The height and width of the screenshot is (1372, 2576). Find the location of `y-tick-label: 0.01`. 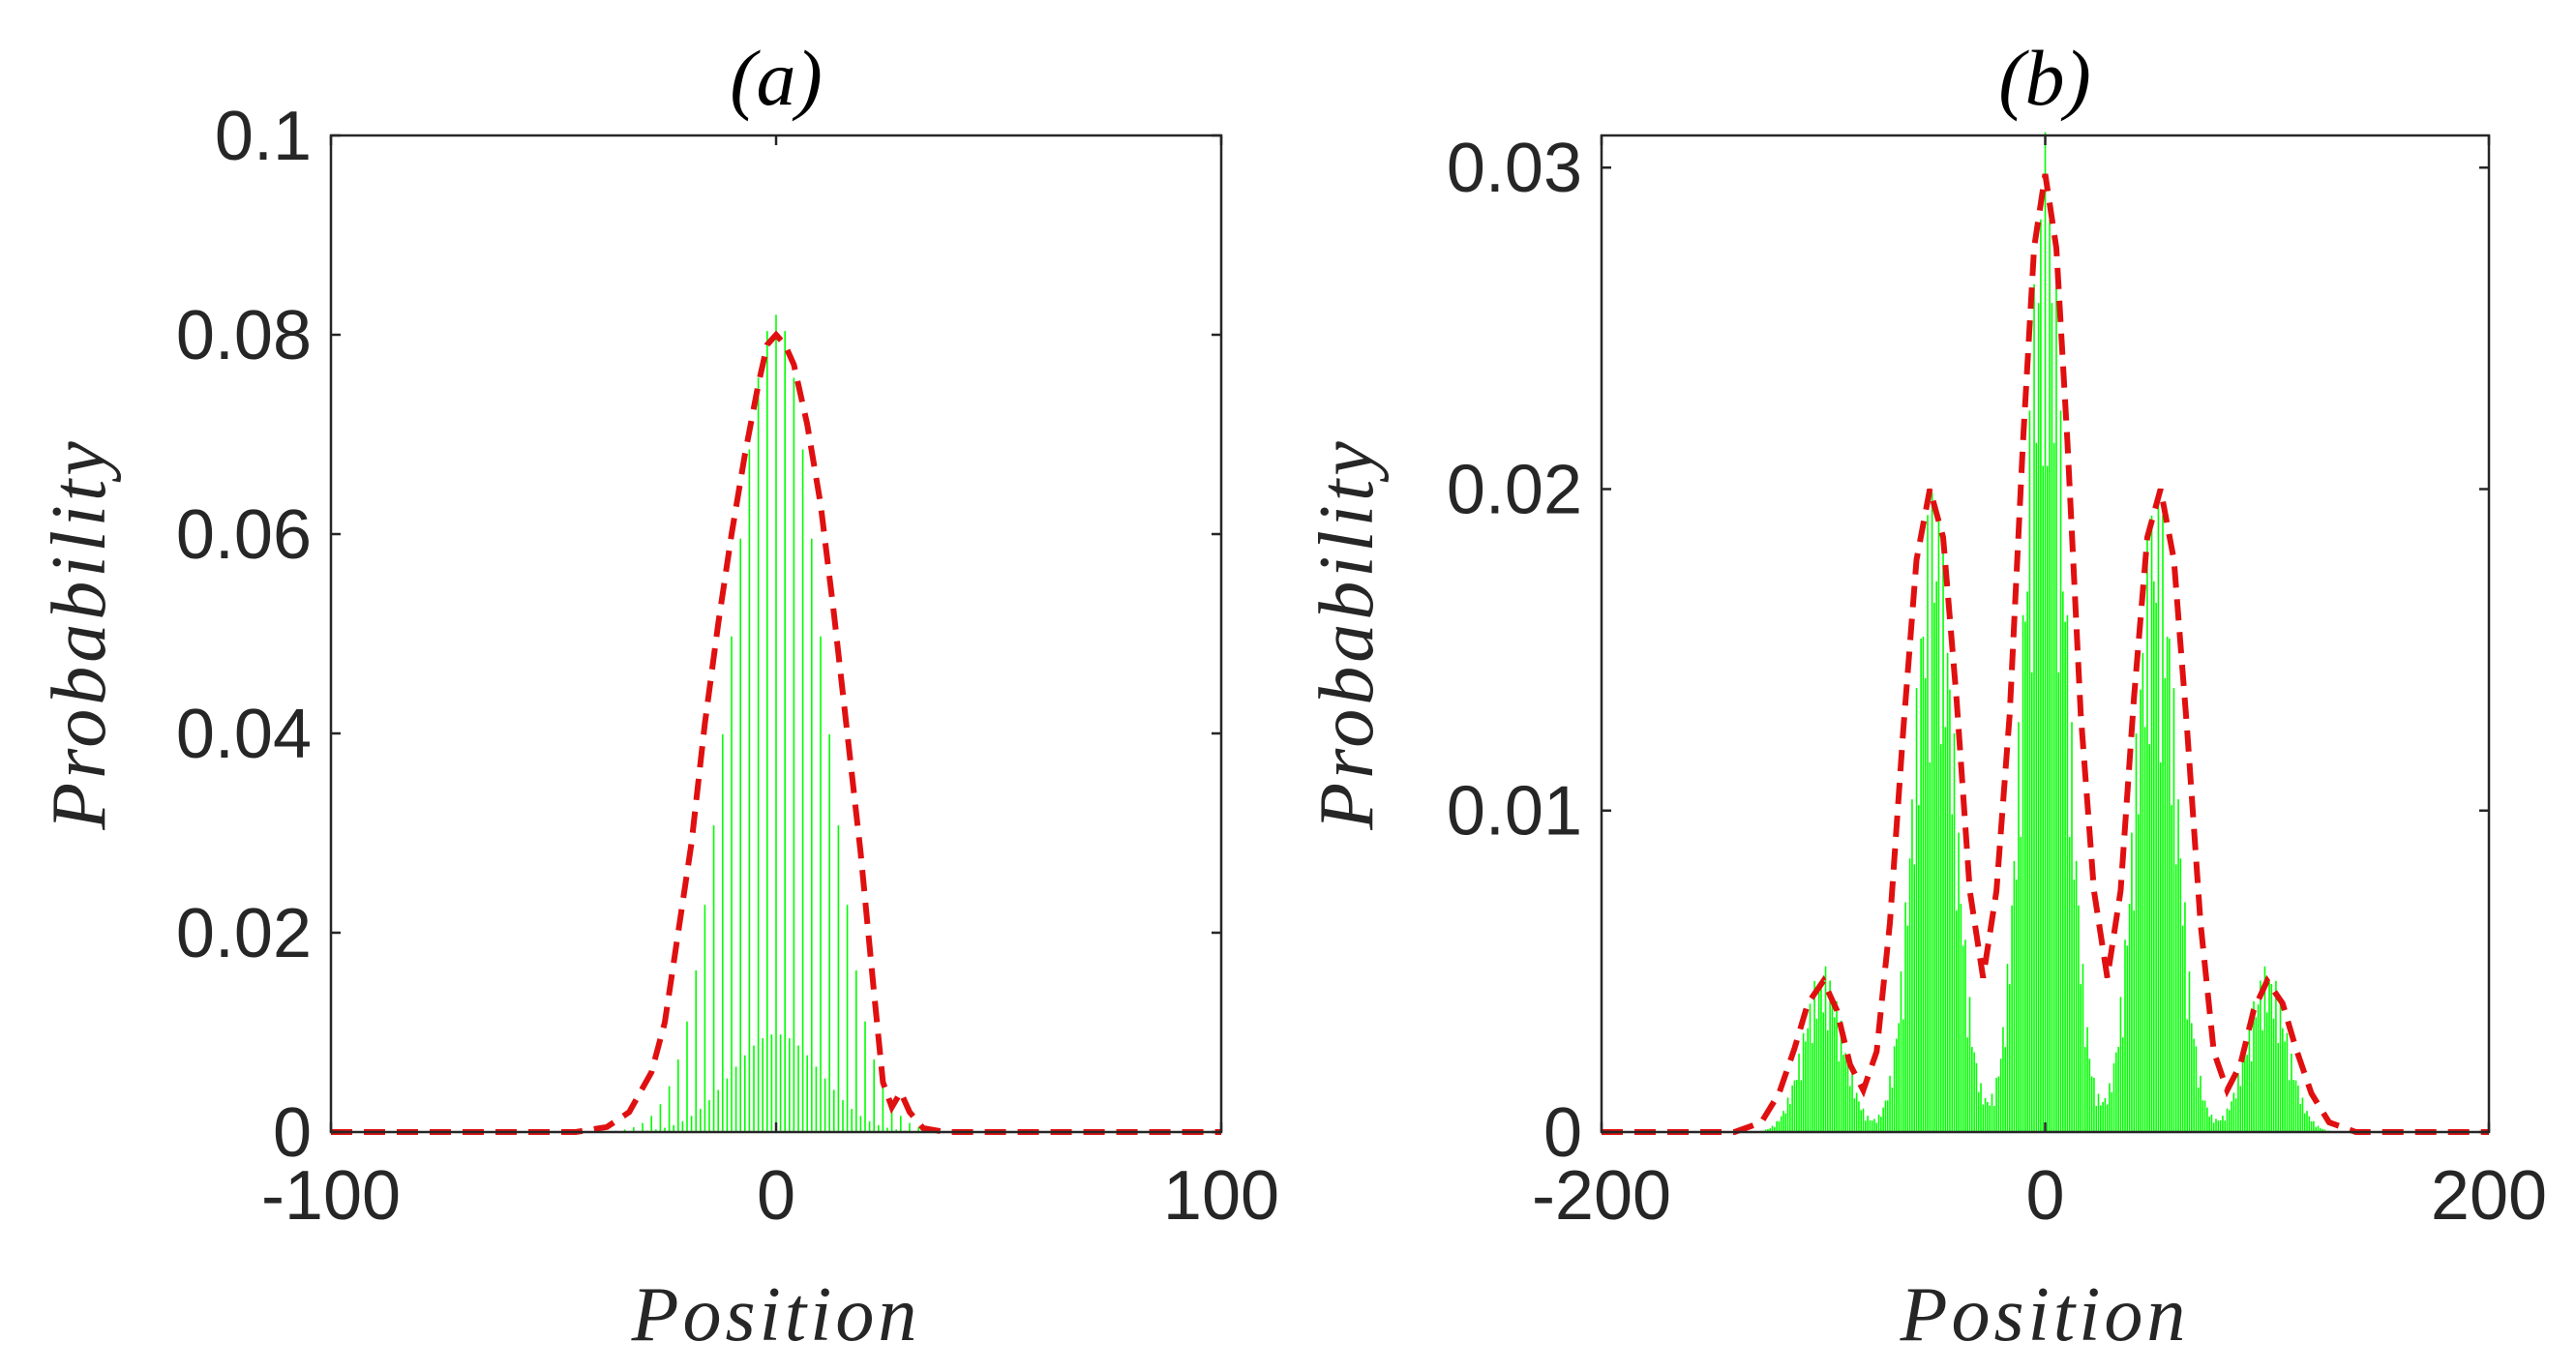

y-tick-label: 0.01 is located at coordinates (1514, 812).